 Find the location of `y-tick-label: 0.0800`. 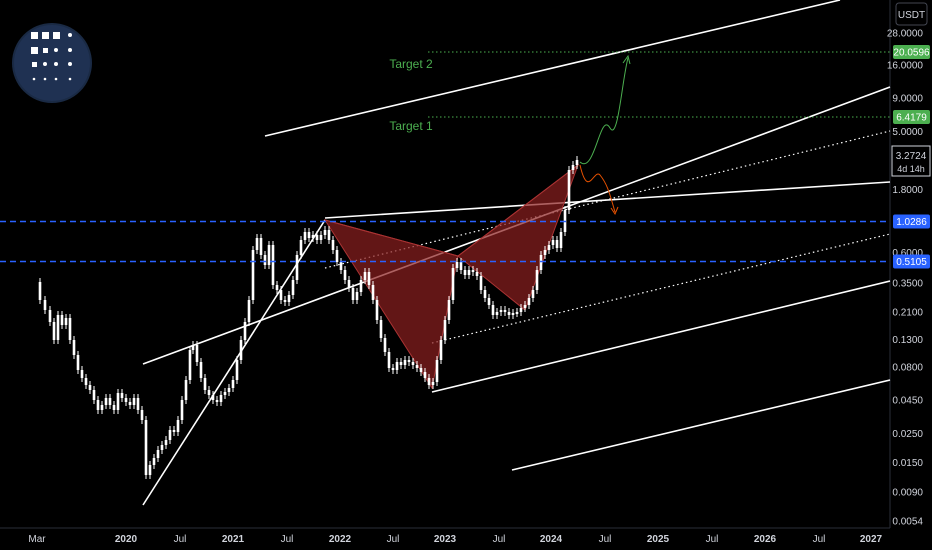

y-tick-label: 0.0800 is located at coordinates (907, 368).